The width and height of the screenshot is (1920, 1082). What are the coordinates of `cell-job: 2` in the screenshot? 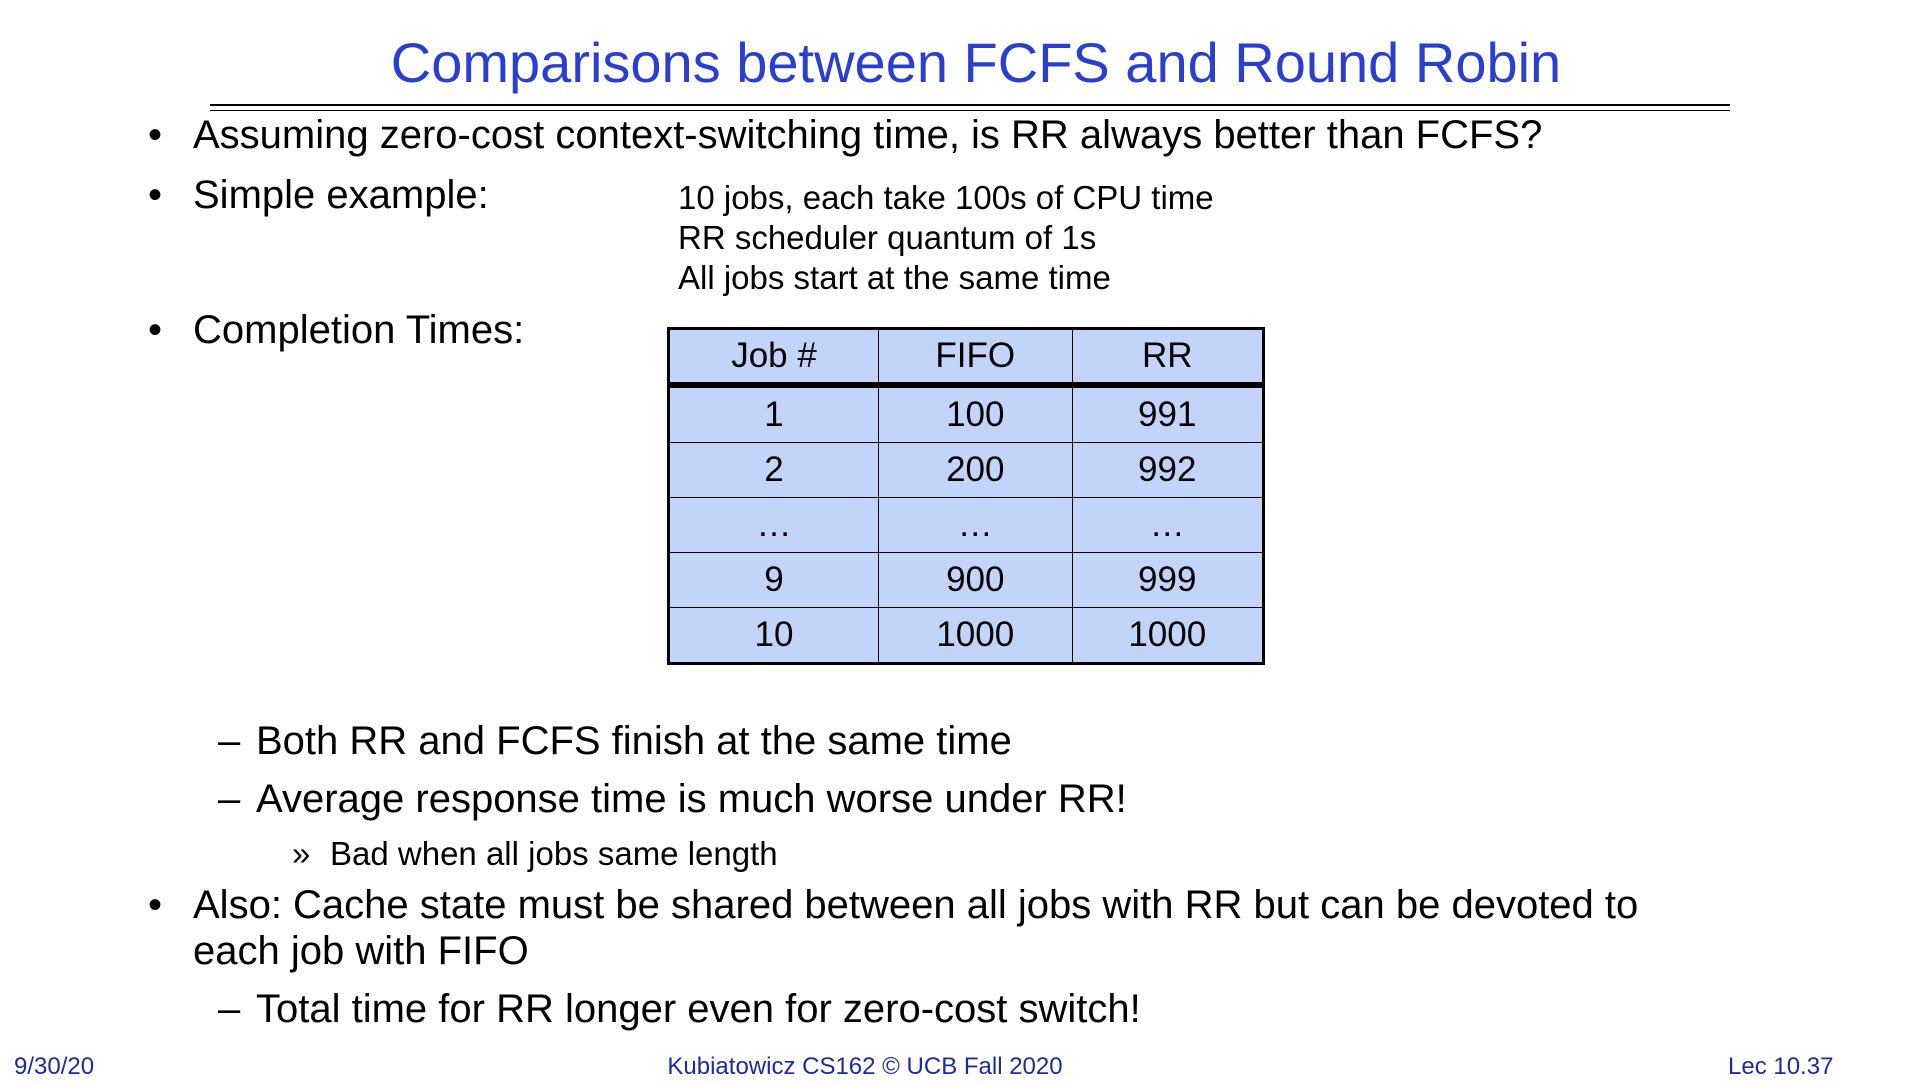 It's located at (773, 470).